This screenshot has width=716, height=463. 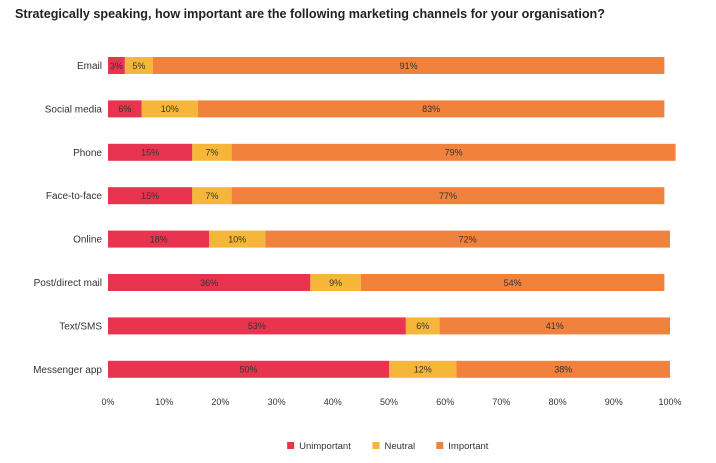 What do you see at coordinates (325, 446) in the screenshot?
I see `legend-label: Unimportant` at bounding box center [325, 446].